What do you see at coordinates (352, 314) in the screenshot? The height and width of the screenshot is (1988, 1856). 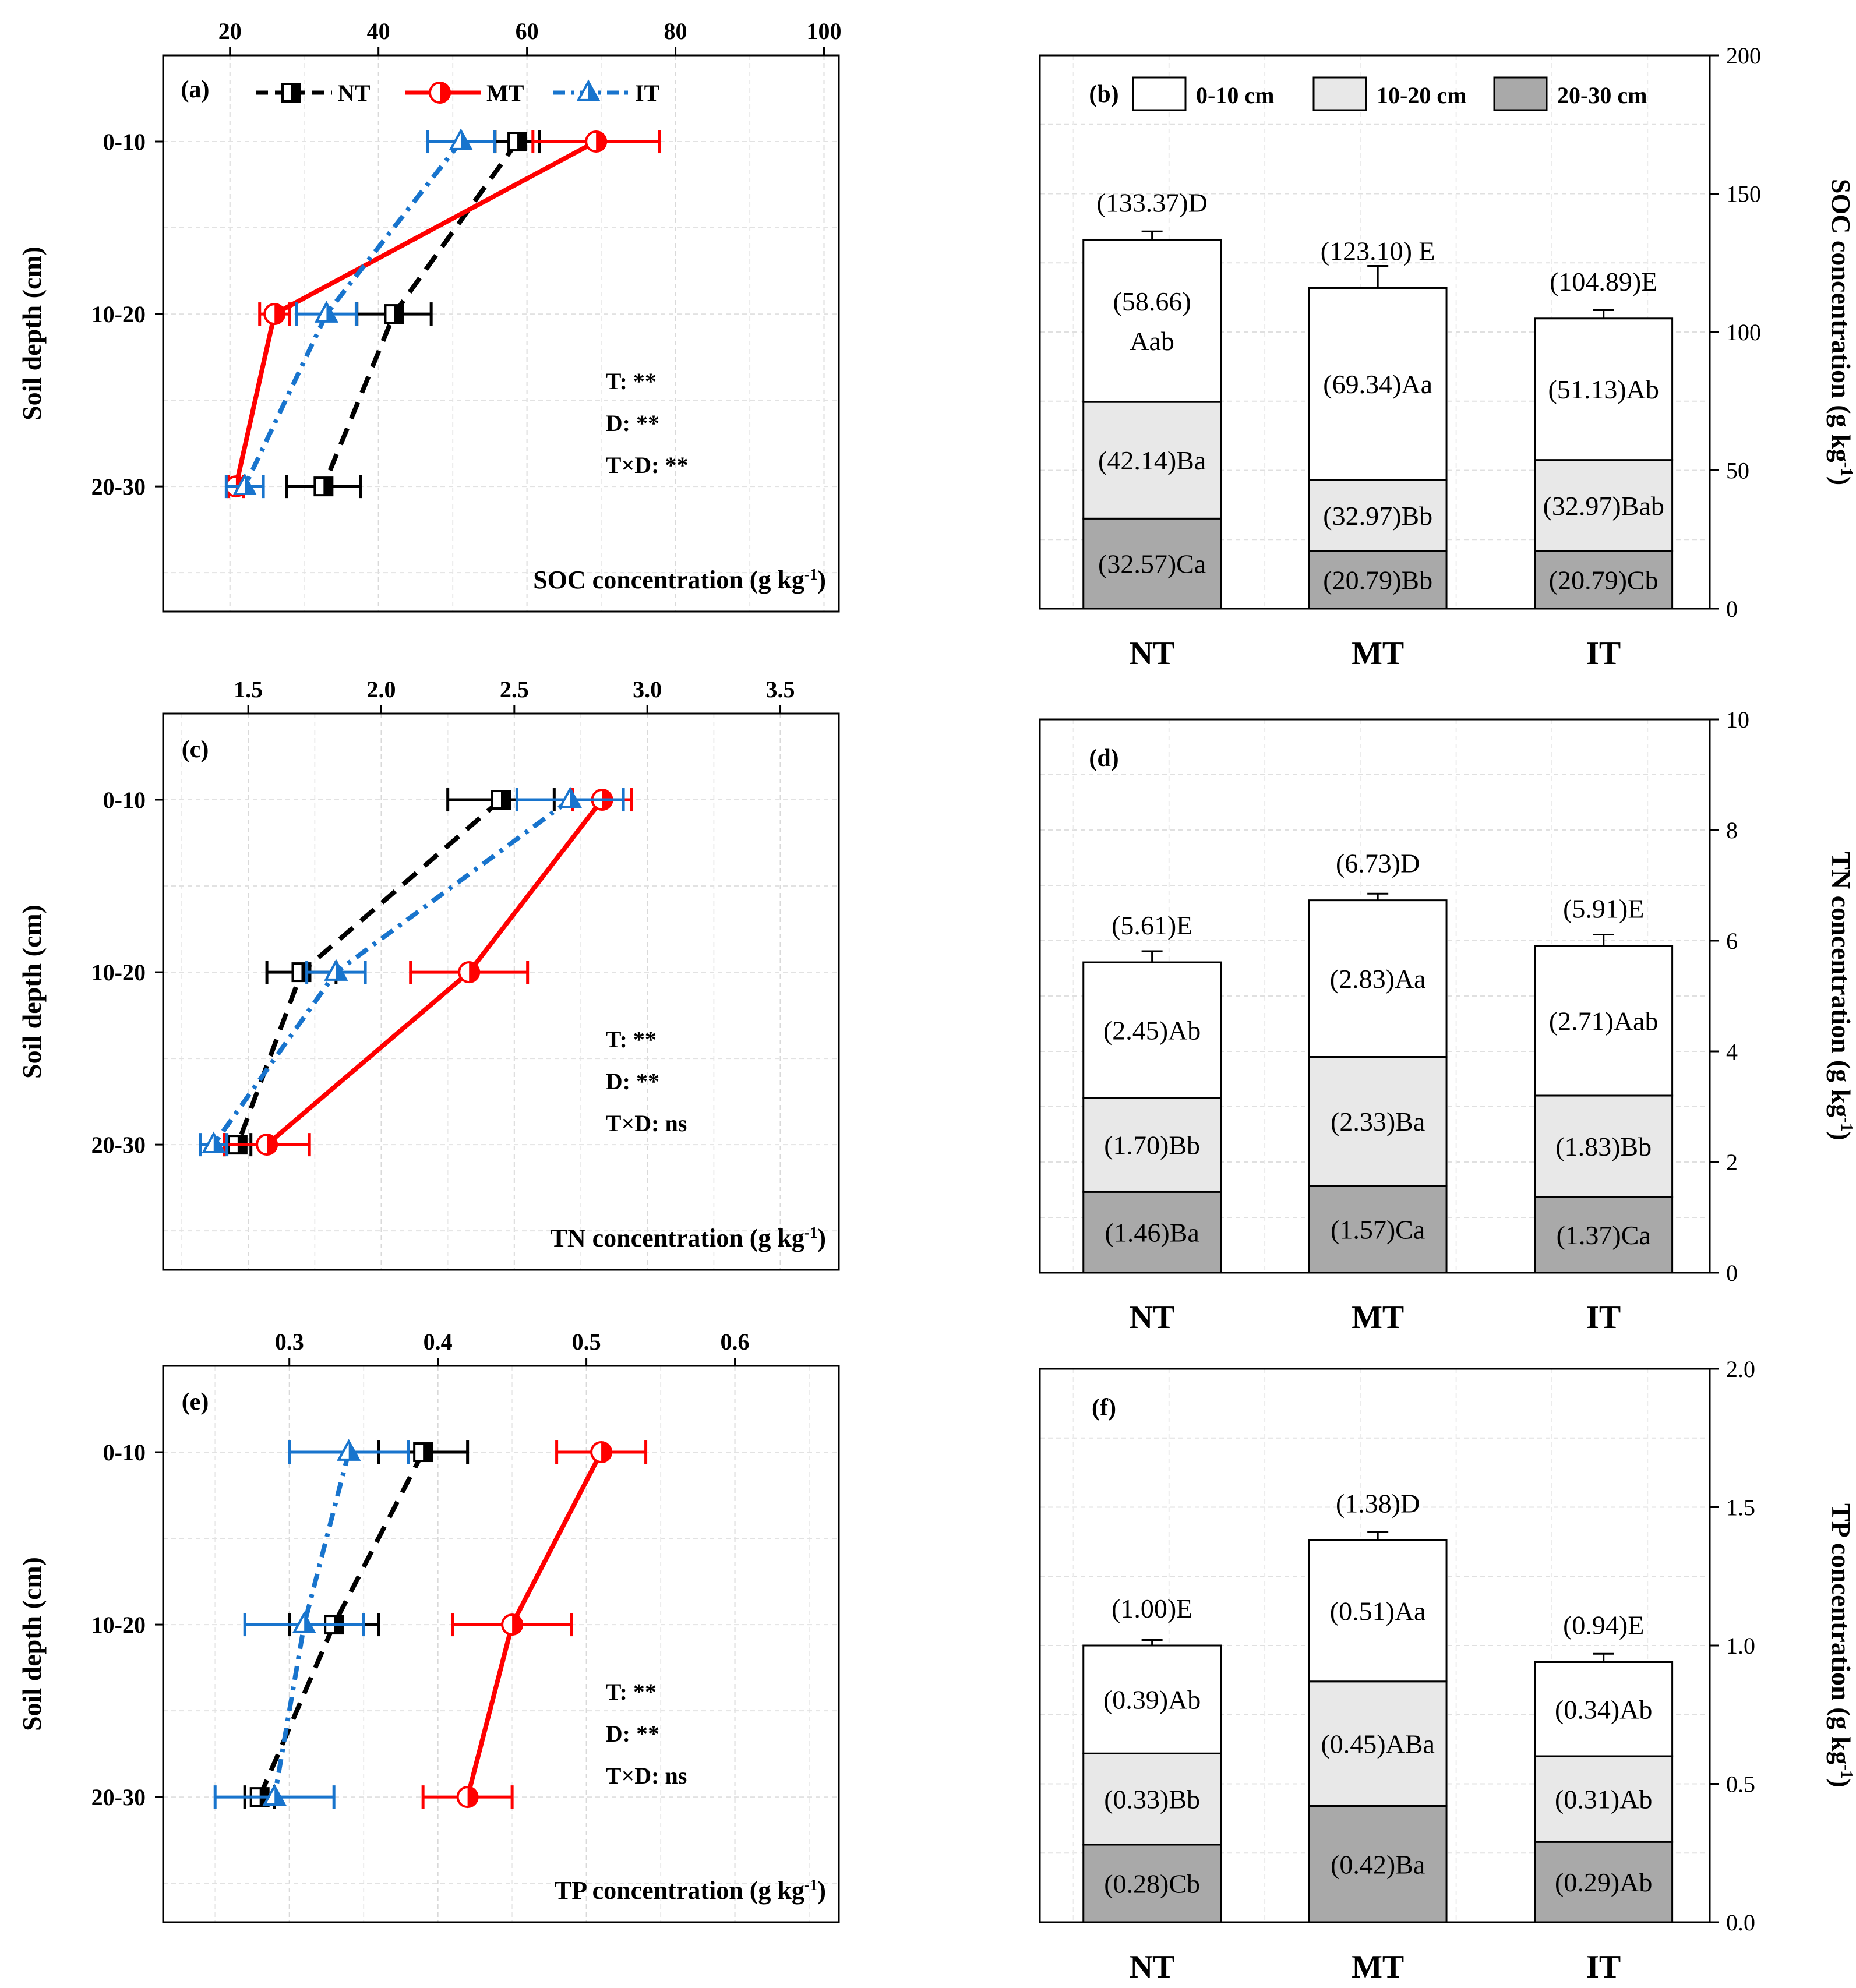 I see `series-line` at bounding box center [352, 314].